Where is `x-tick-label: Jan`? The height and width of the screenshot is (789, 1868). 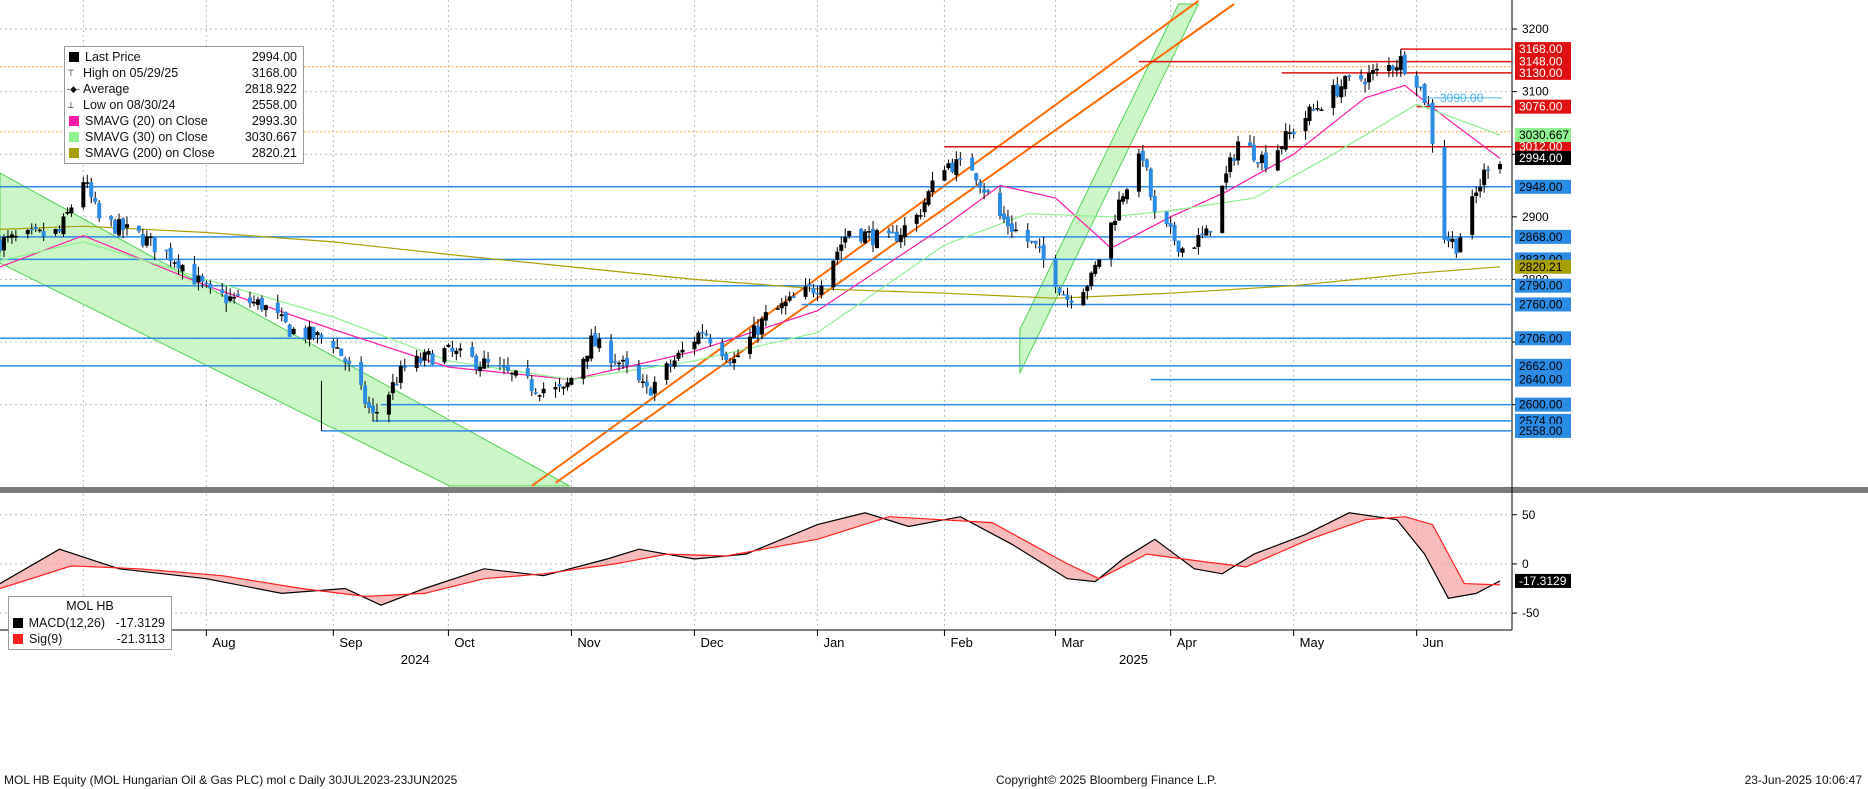 x-tick-label: Jan is located at coordinates (833, 642).